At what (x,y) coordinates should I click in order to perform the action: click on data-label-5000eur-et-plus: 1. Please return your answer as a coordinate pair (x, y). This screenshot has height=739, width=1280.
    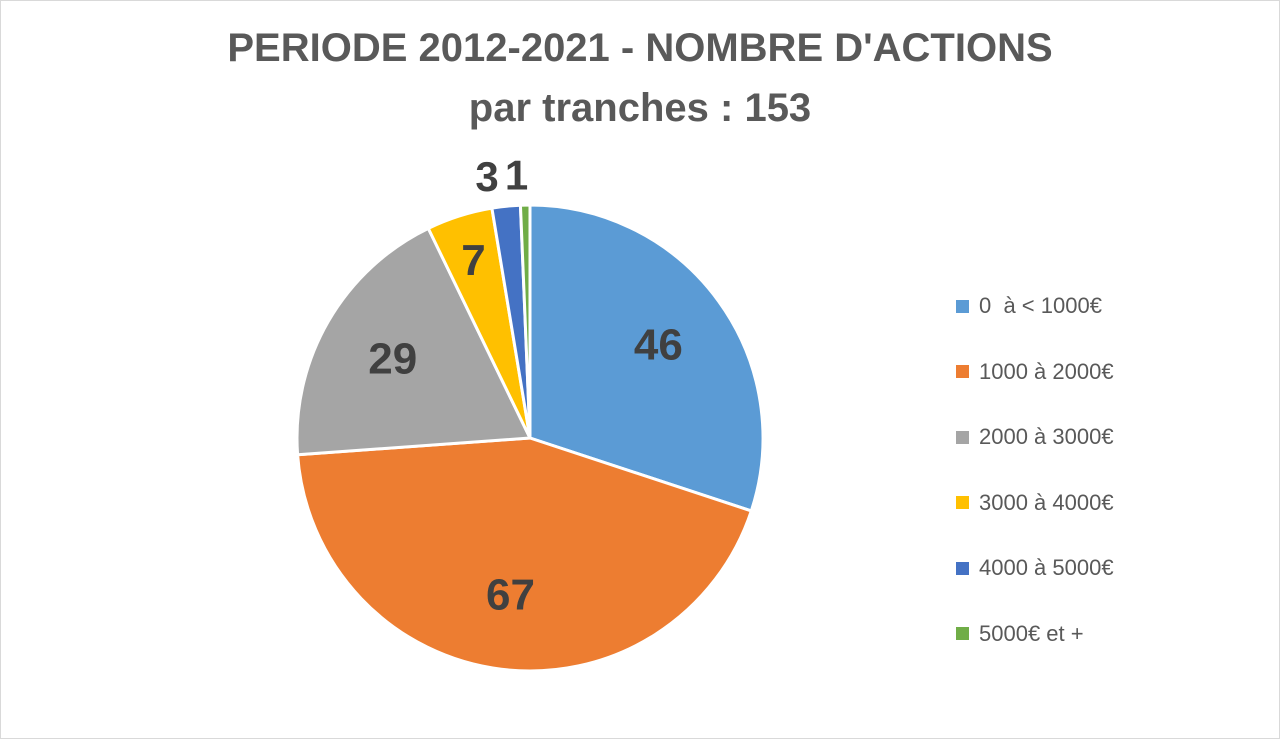
    Looking at the image, I should click on (516, 175).